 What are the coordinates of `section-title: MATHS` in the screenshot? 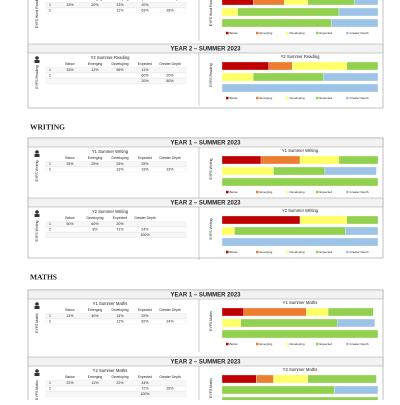 It's located at (43, 277).